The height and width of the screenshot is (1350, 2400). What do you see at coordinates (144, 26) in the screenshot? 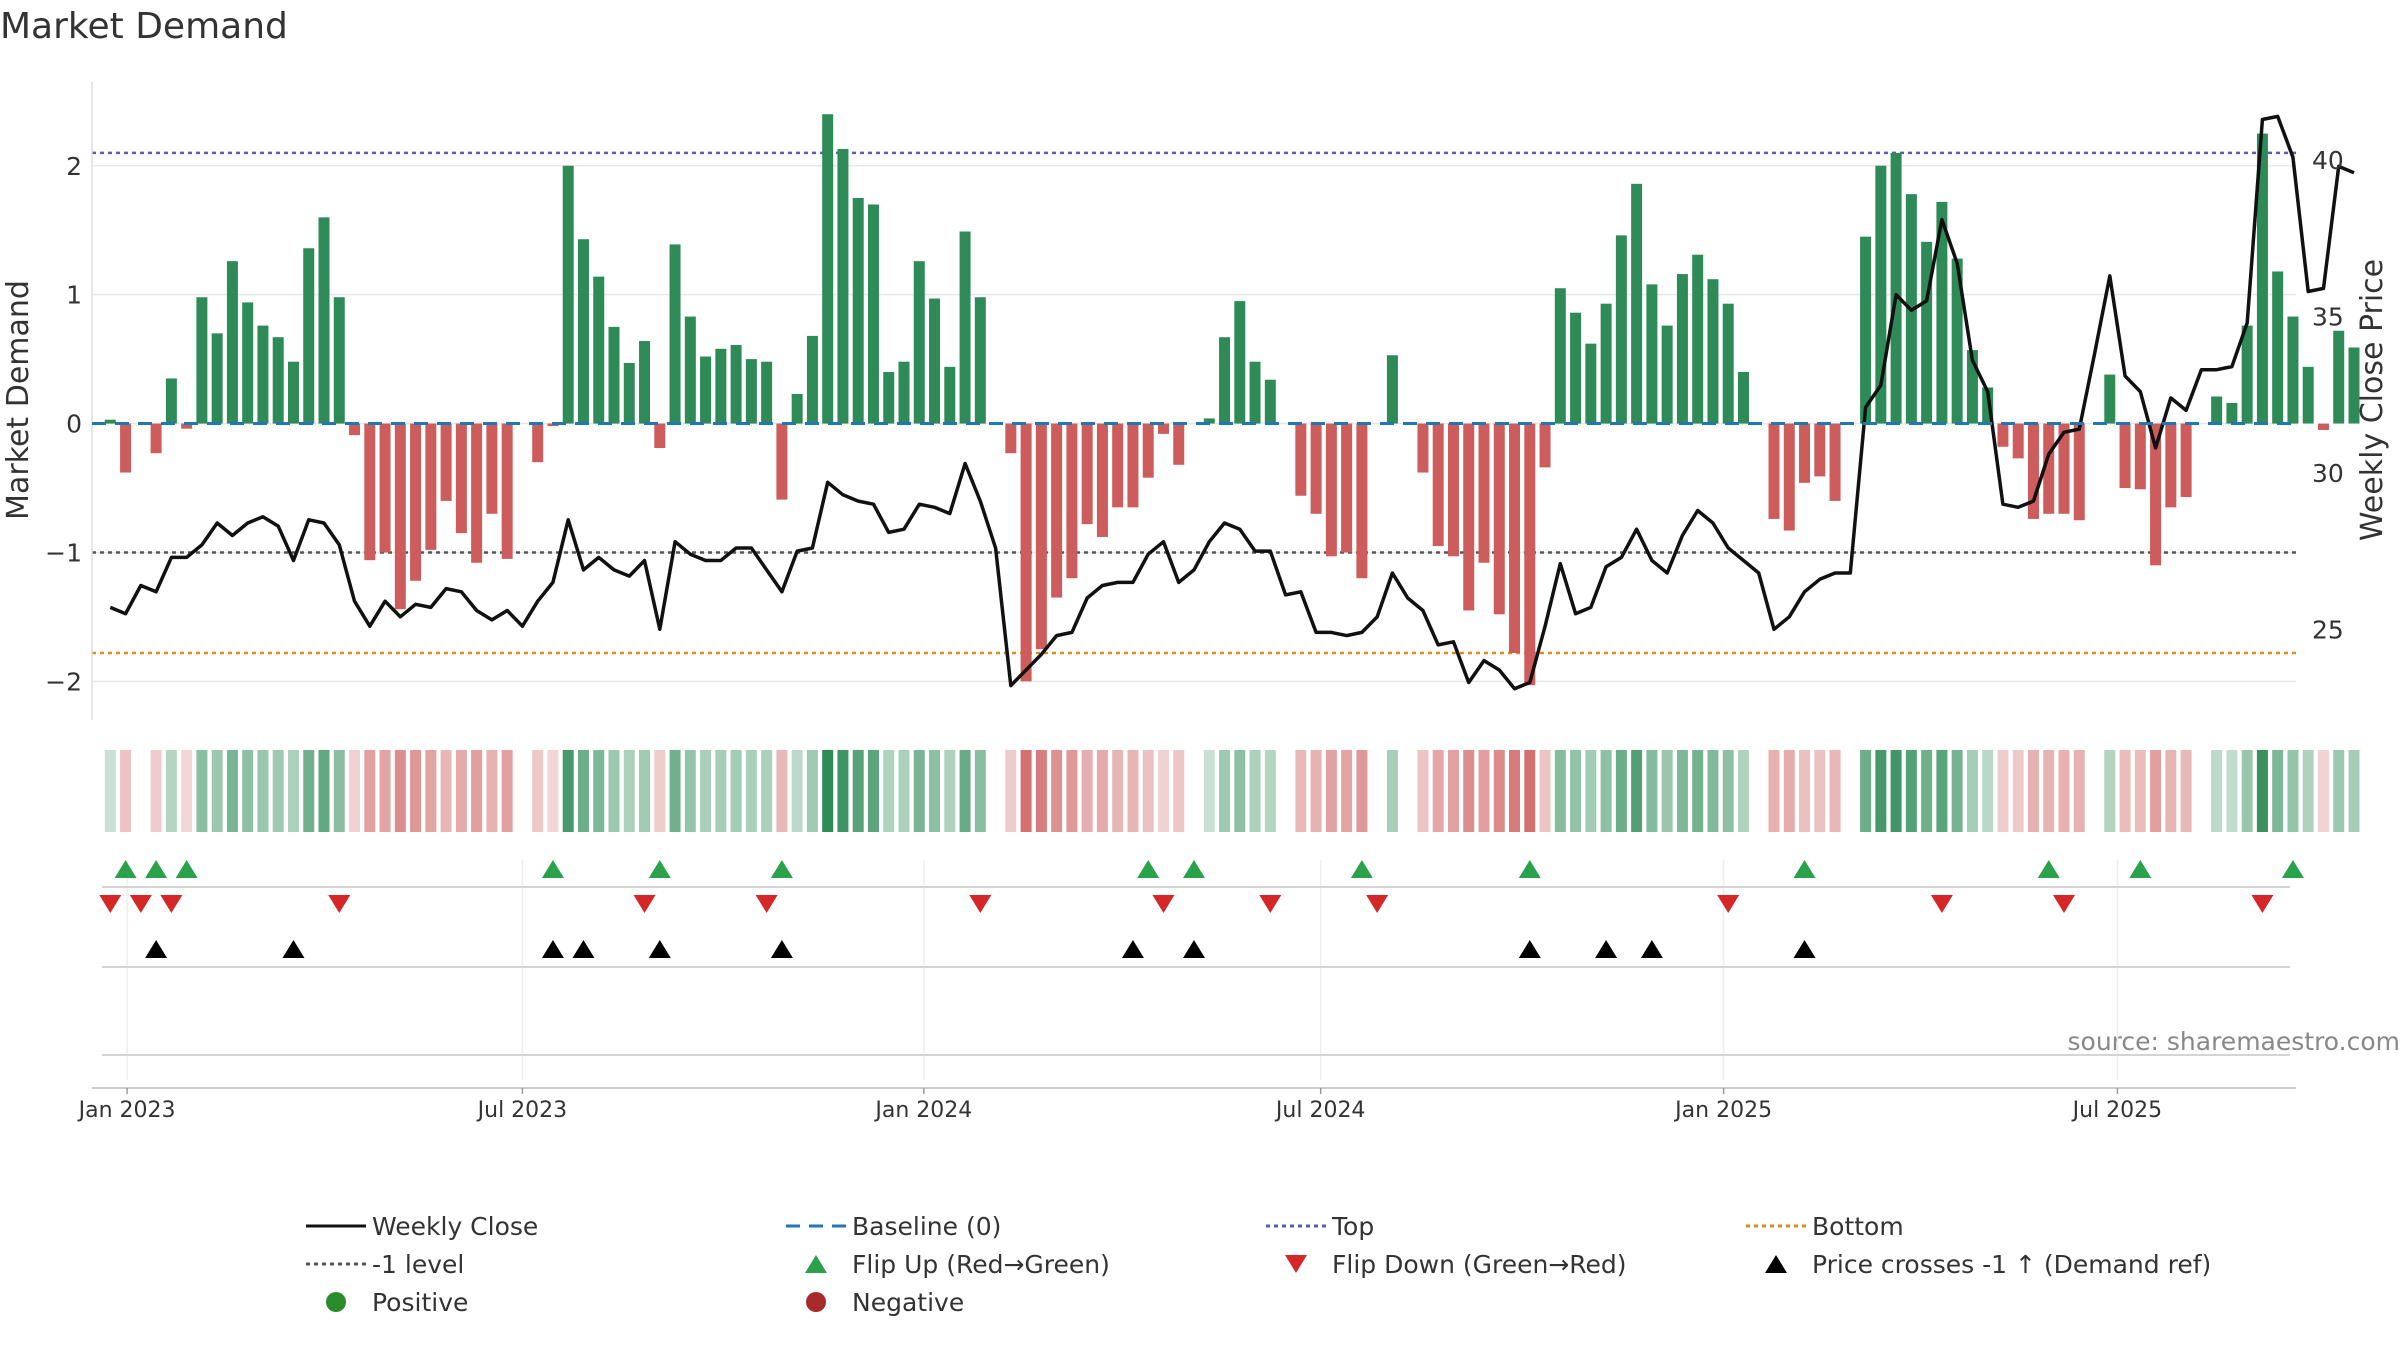
I see `chart-title: Market Demand` at bounding box center [144, 26].